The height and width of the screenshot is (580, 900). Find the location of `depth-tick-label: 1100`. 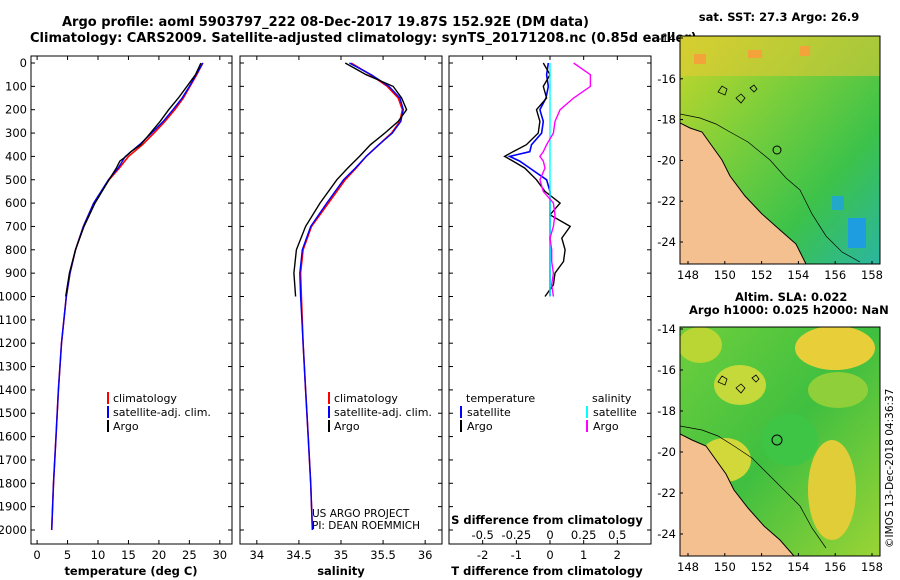

depth-tick-label: 1100 is located at coordinates (13, 320).